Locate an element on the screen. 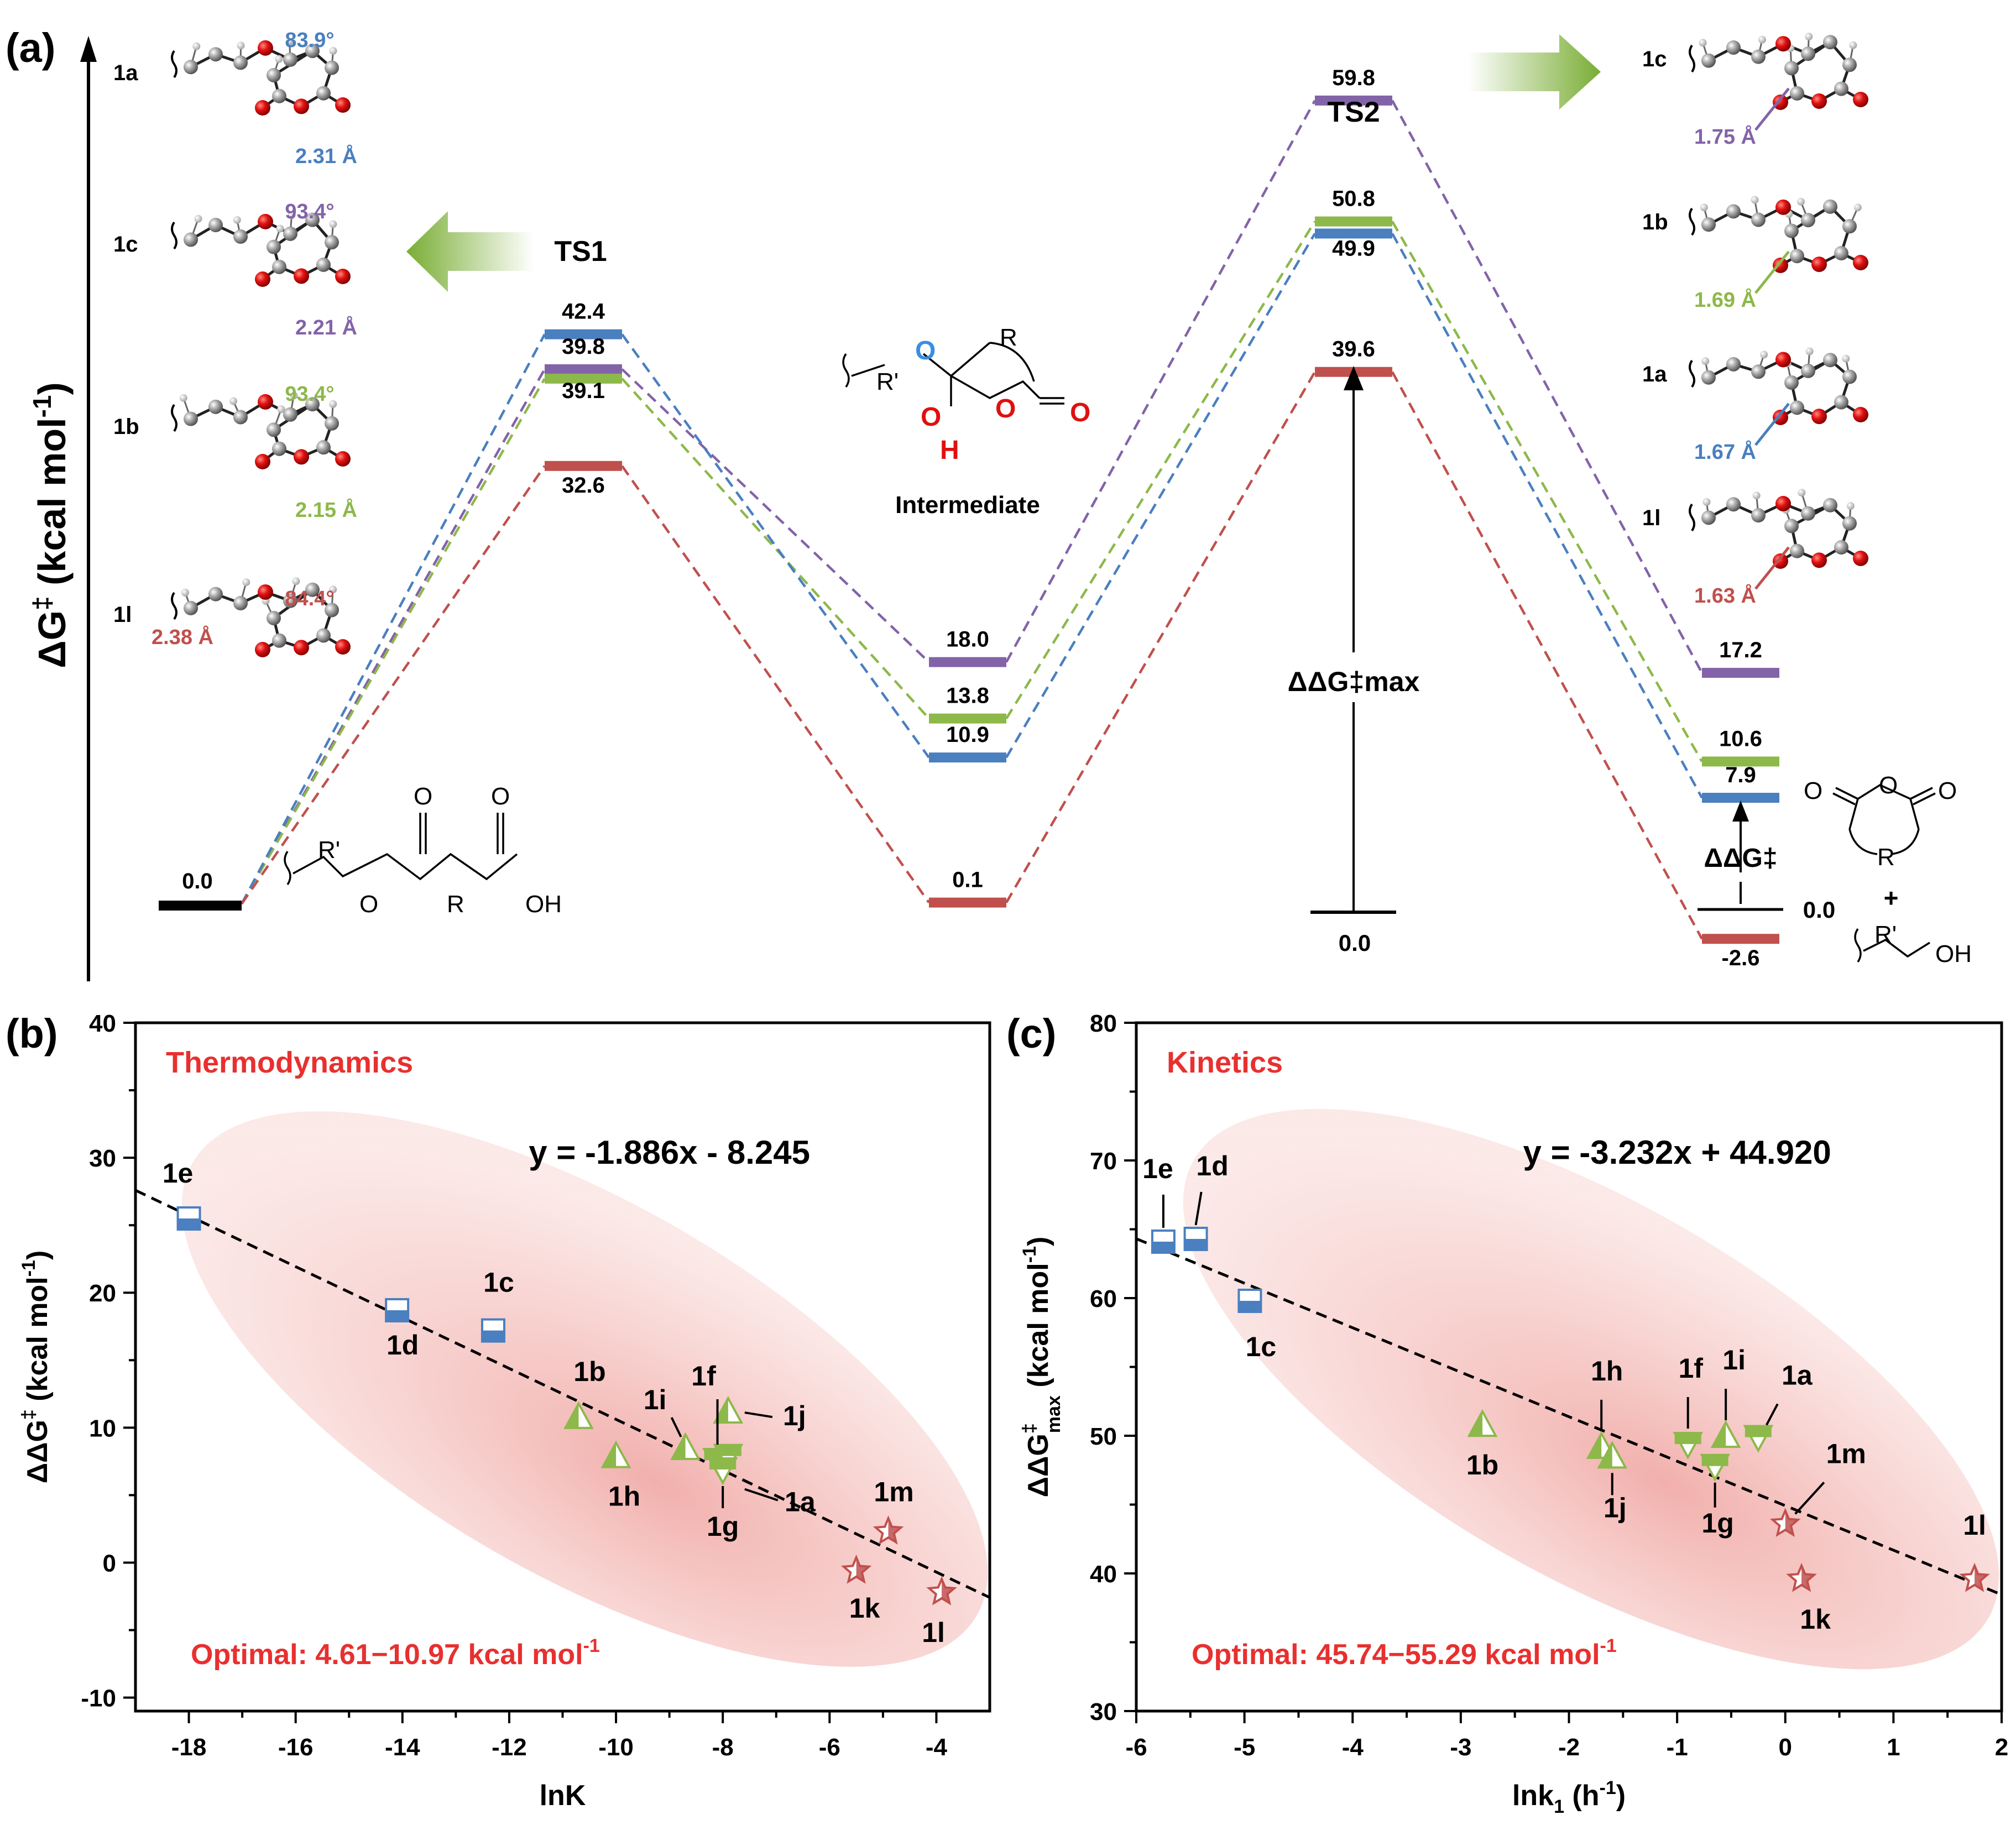 Image resolution: width=2016 pixels, height=1841 pixels. level-ts2-green is located at coordinates (1353, 222).